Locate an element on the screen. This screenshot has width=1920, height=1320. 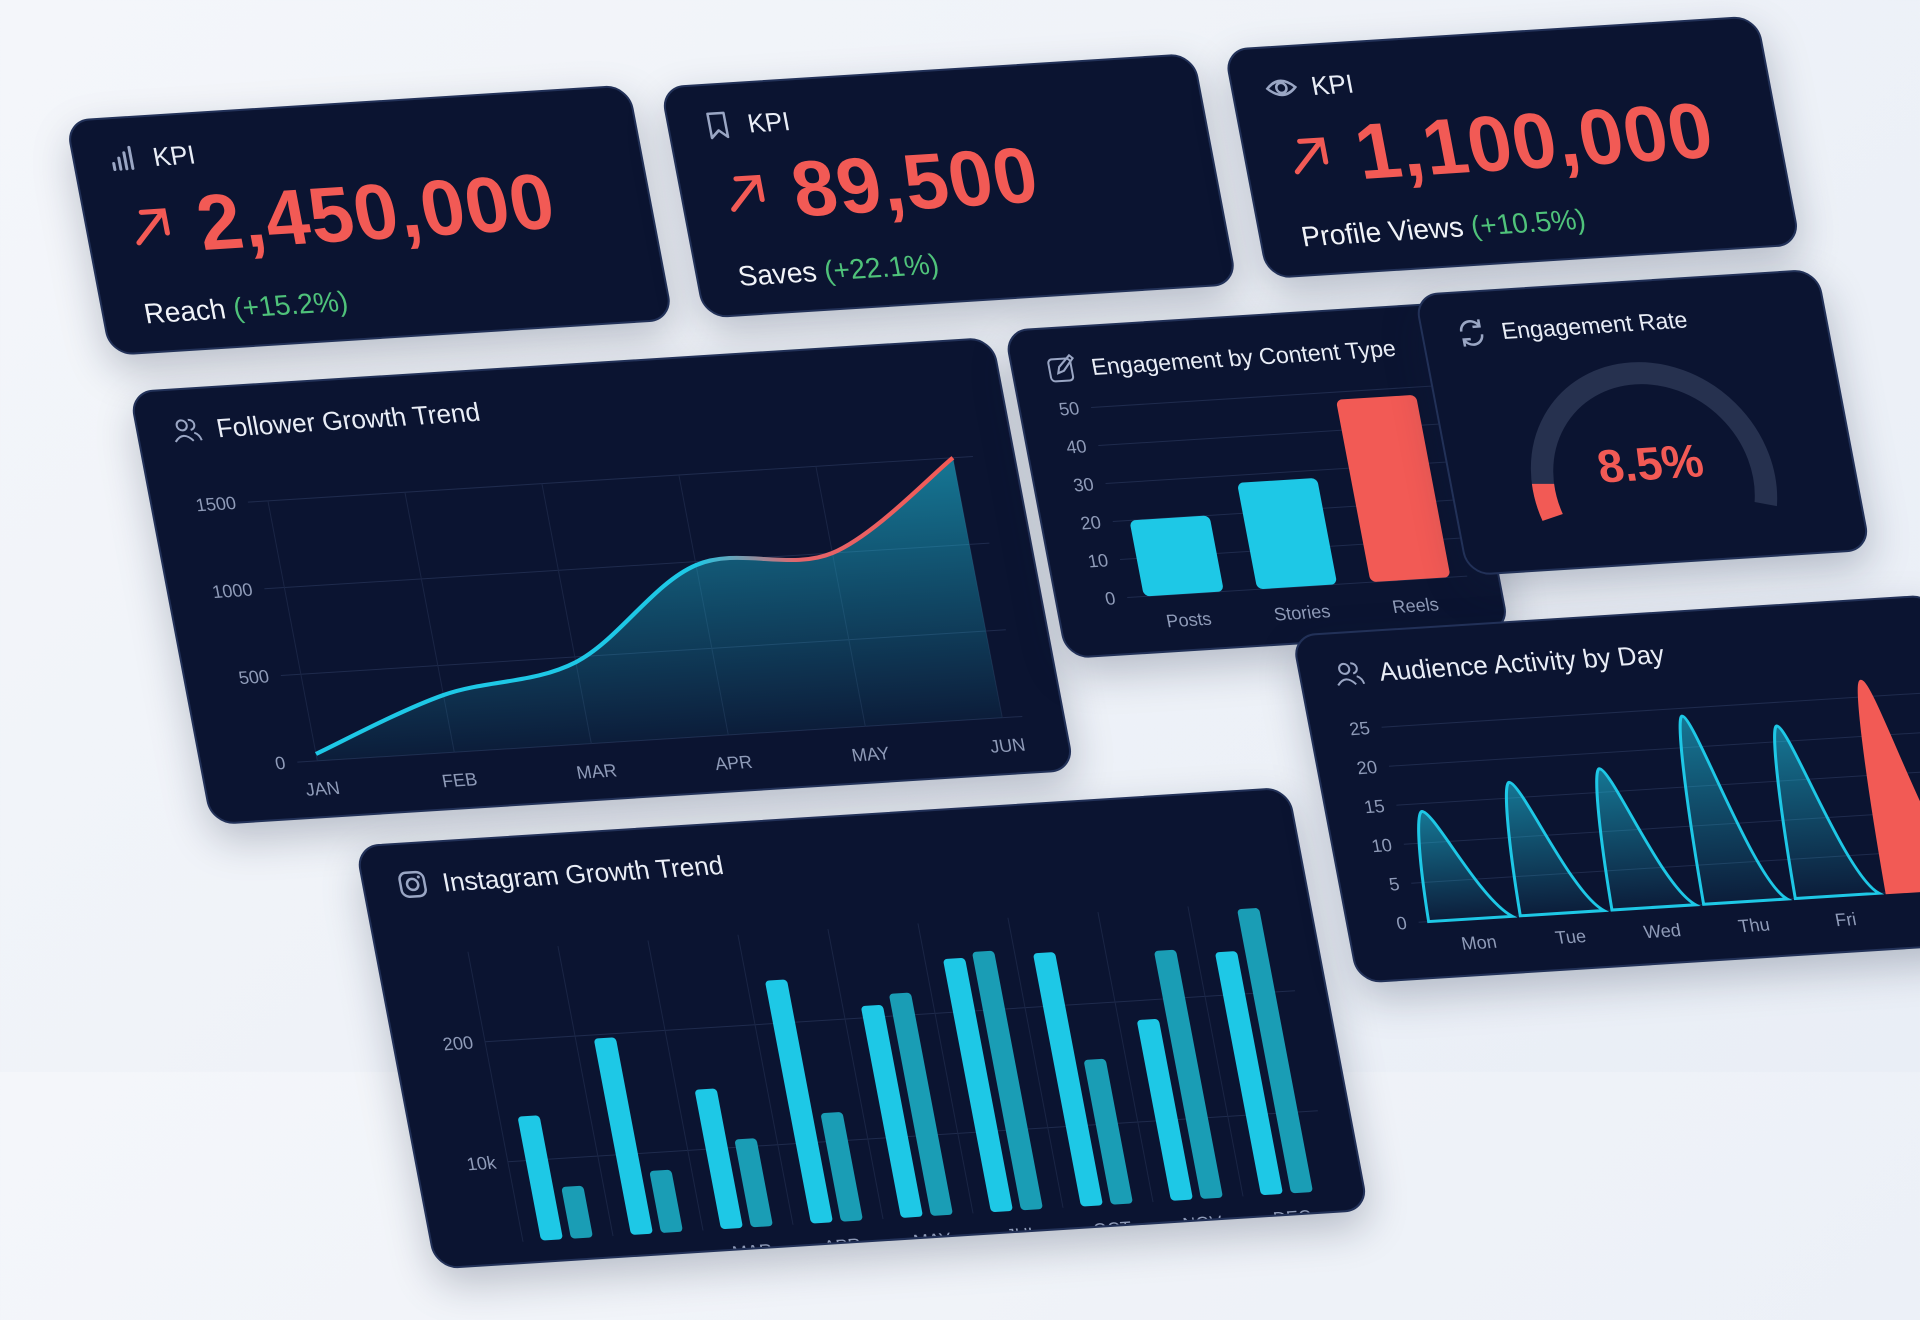
eye-icon is located at coordinates (1281, 88).